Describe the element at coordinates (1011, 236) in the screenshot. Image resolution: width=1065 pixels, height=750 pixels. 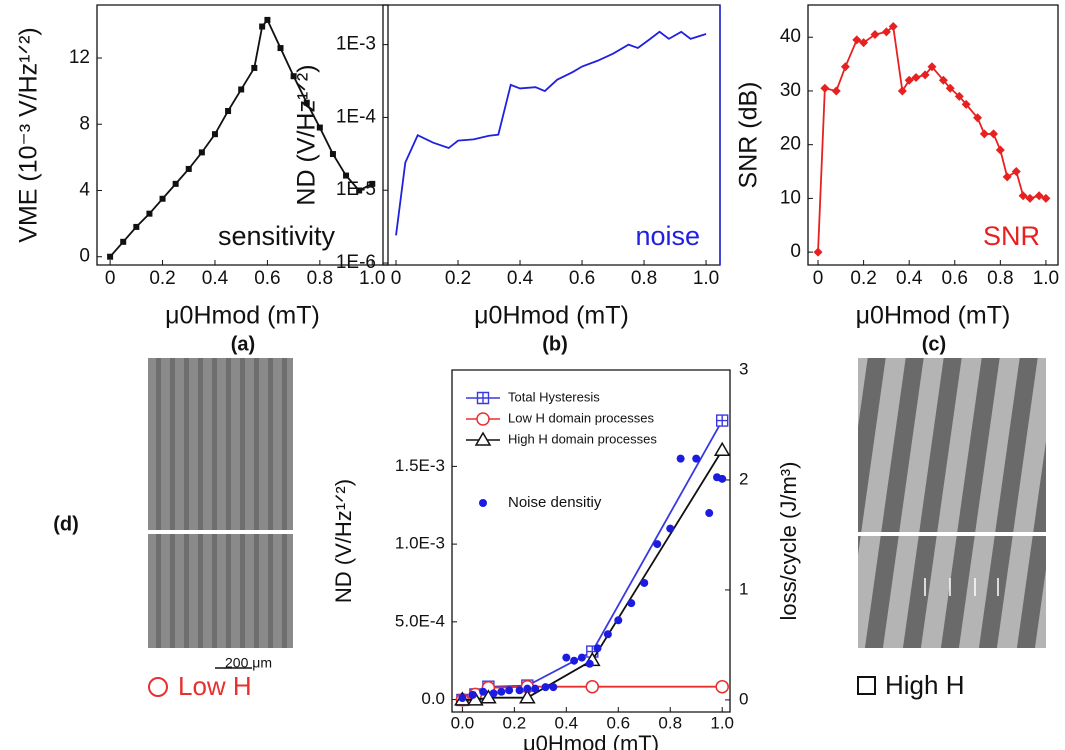
I see `annotation: SNR` at that location.